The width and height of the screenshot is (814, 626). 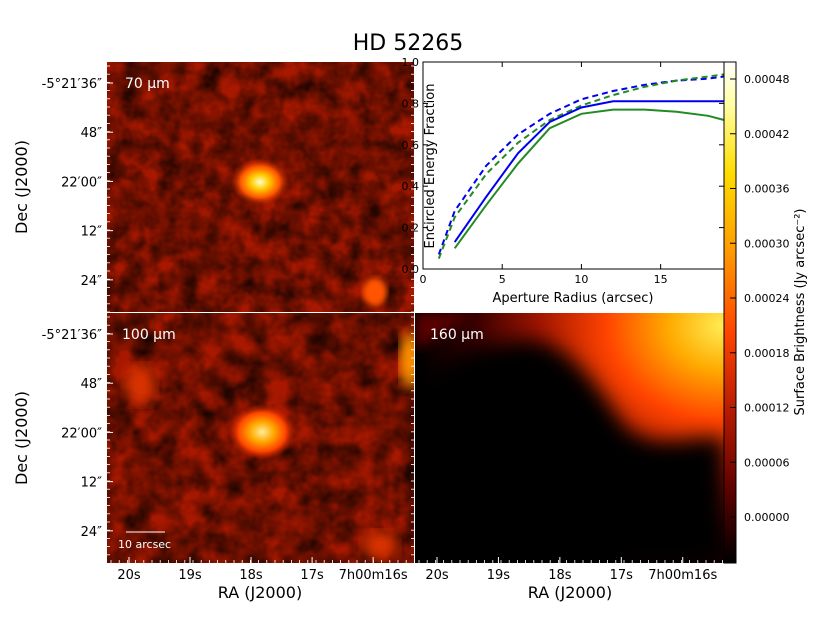 What do you see at coordinates (767, 408) in the screenshot?
I see `colorbar-tick-label: 0.00012` at bounding box center [767, 408].